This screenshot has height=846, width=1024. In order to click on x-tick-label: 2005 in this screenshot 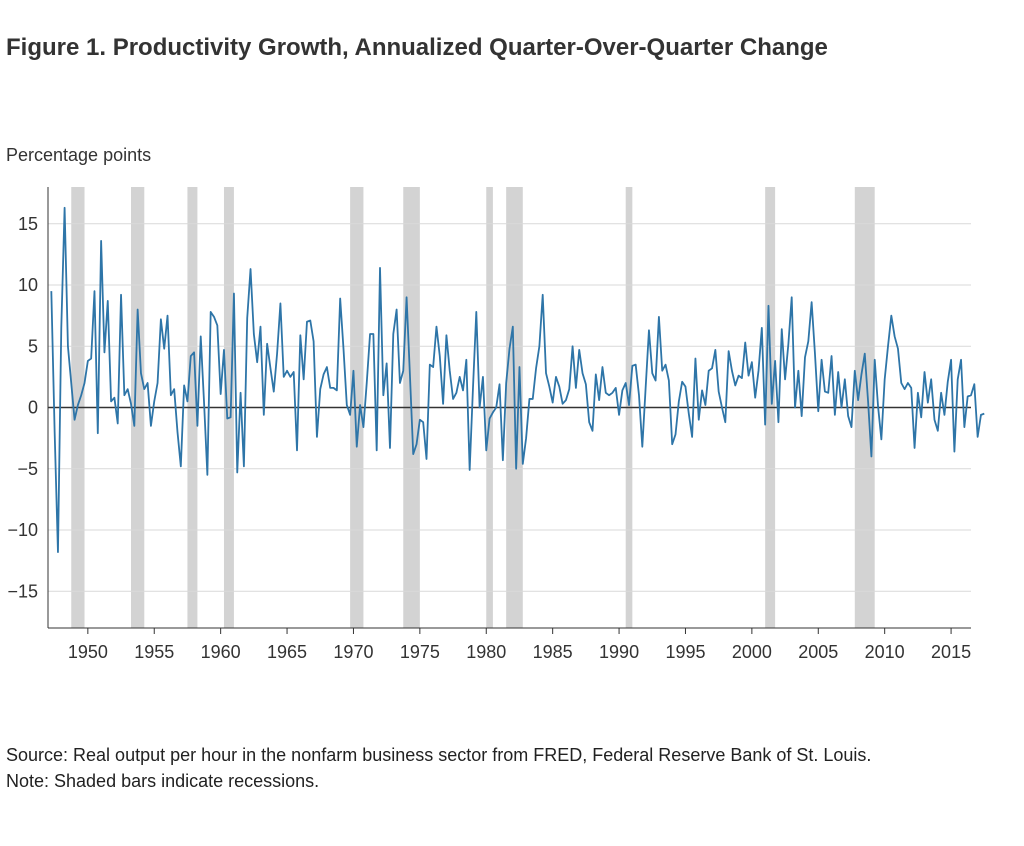, I will do `click(818, 652)`.